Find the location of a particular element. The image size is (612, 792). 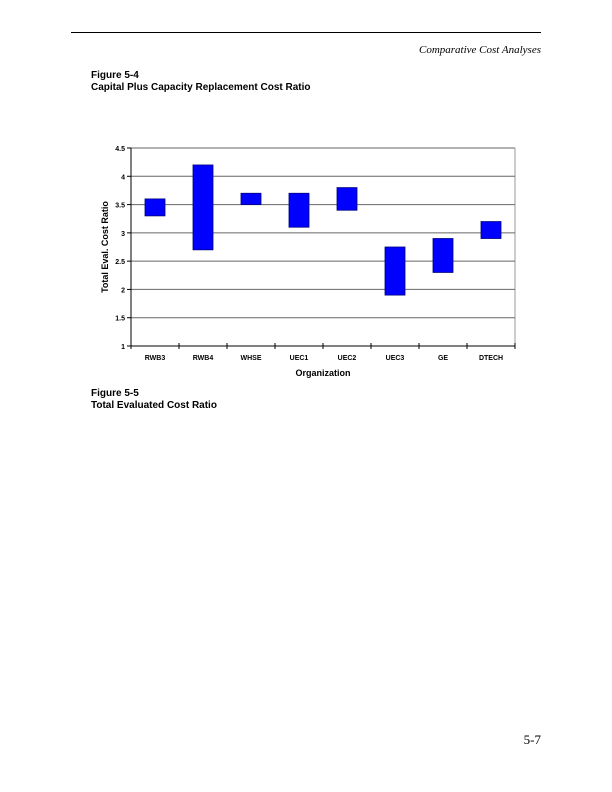

range-bar-uec2 is located at coordinates (347, 199).